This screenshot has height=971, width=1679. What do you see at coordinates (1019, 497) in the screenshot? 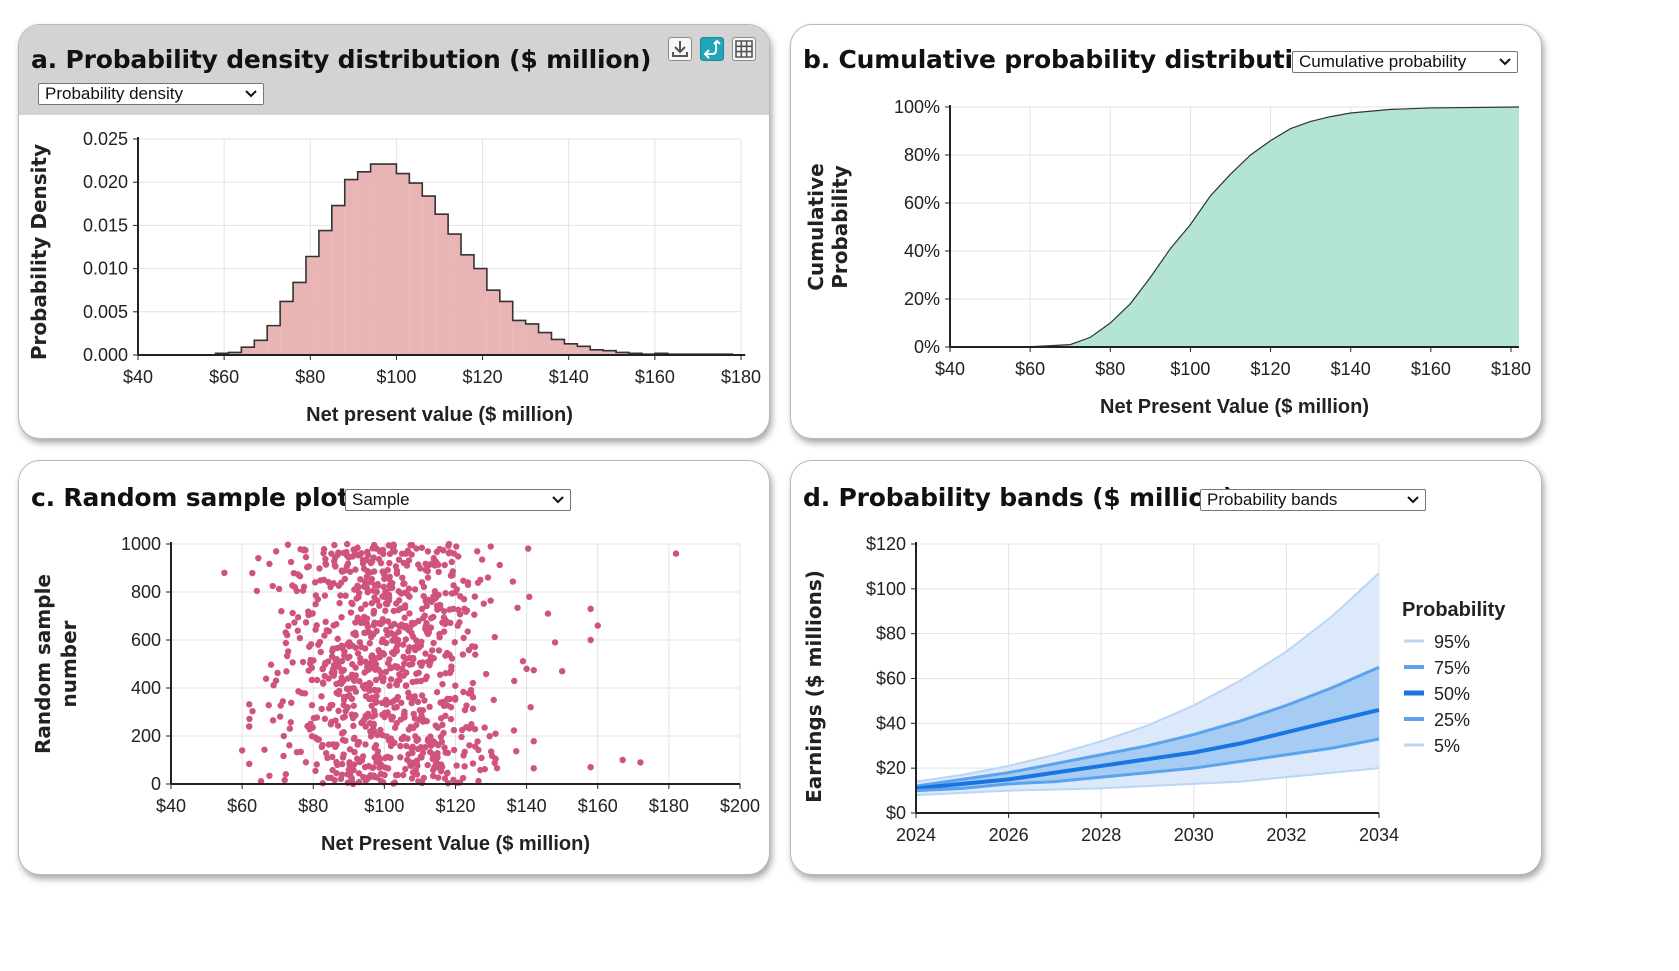
I see `panel-title: d. Probability bands ($ million)` at bounding box center [1019, 497].